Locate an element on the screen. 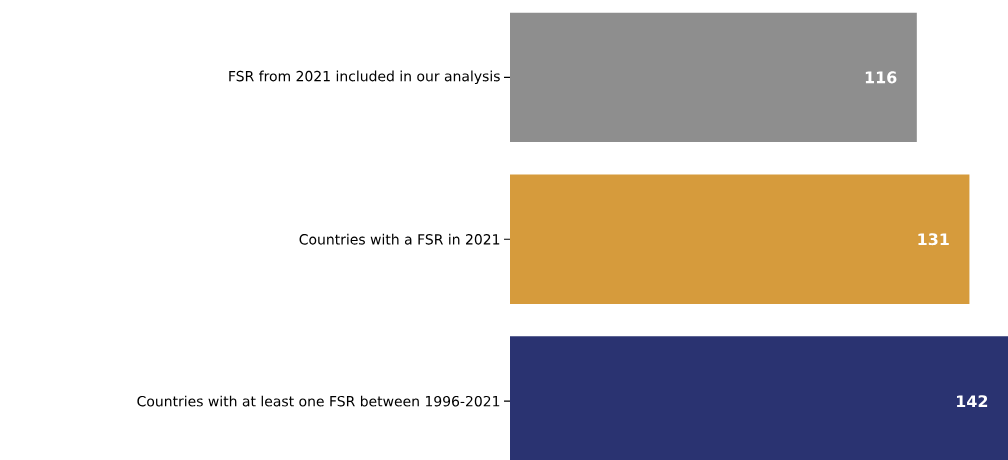  y-tick-label: Countries with at least one FSR between 1996-2021 is located at coordinates (318, 401).